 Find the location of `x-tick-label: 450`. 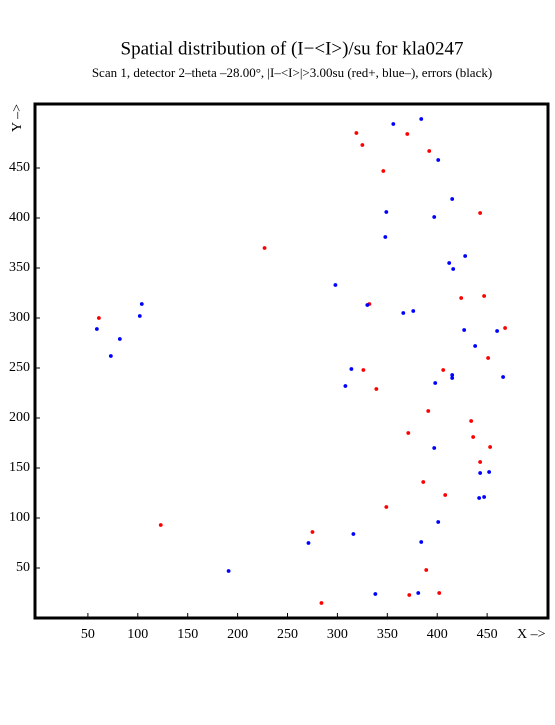

x-tick-label: 450 is located at coordinates (487, 634).